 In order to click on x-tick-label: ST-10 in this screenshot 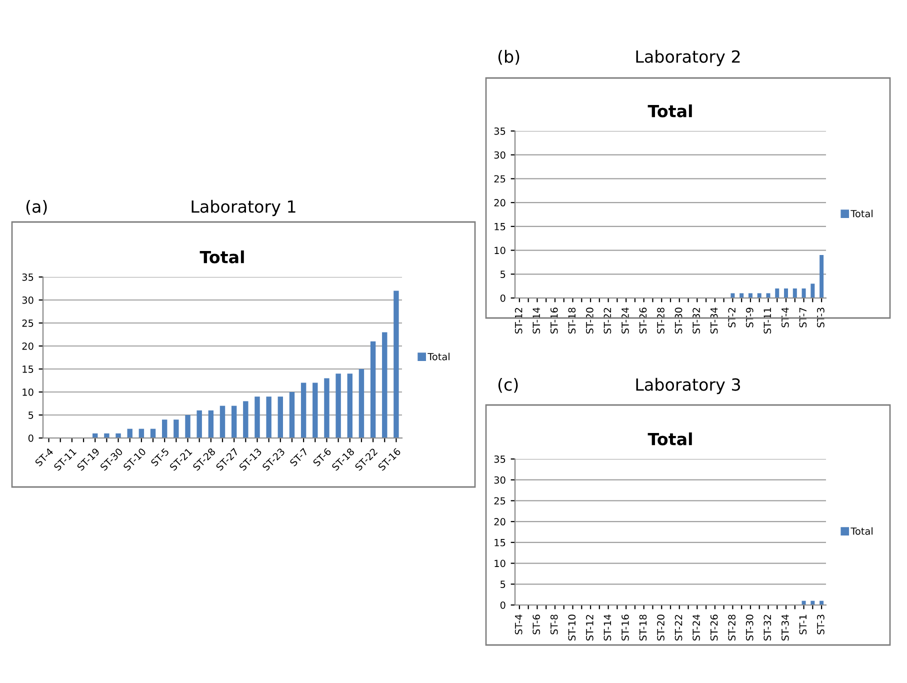, I will do `click(572, 627)`.